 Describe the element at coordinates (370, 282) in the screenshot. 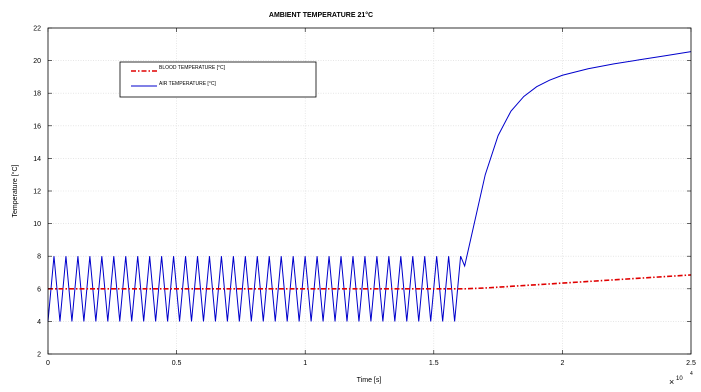

I see `series-line-blood-temperature` at that location.